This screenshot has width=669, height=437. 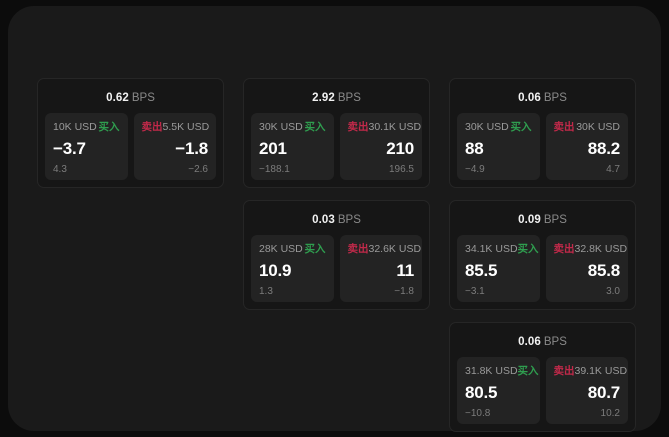 What do you see at coordinates (186, 126) in the screenshot?
I see `sell-size: 5.5K USD` at bounding box center [186, 126].